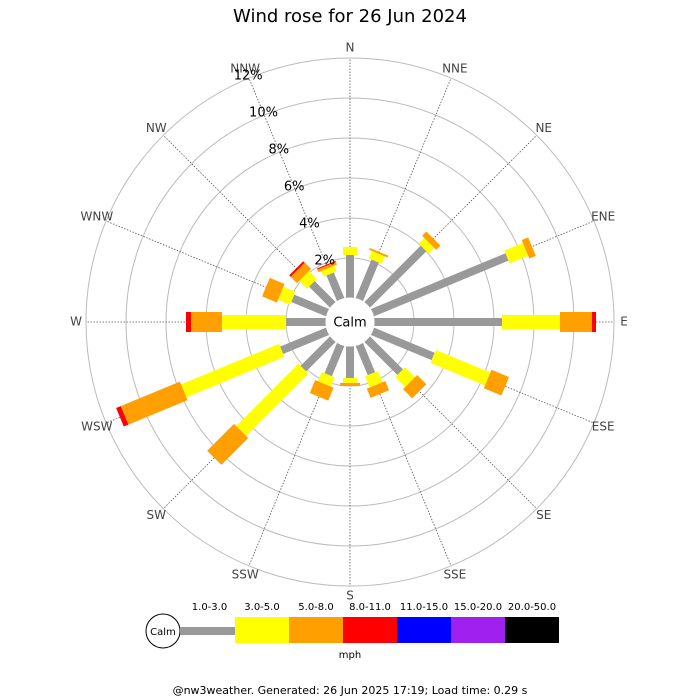 This screenshot has height=700, width=700. I want to click on calm-label: Calm, so click(349, 323).